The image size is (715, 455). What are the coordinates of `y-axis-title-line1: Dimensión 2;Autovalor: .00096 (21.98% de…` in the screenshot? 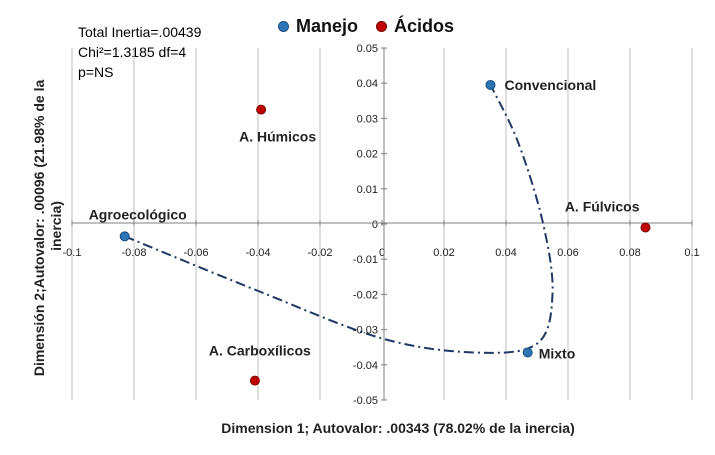 It's located at (39, 228).